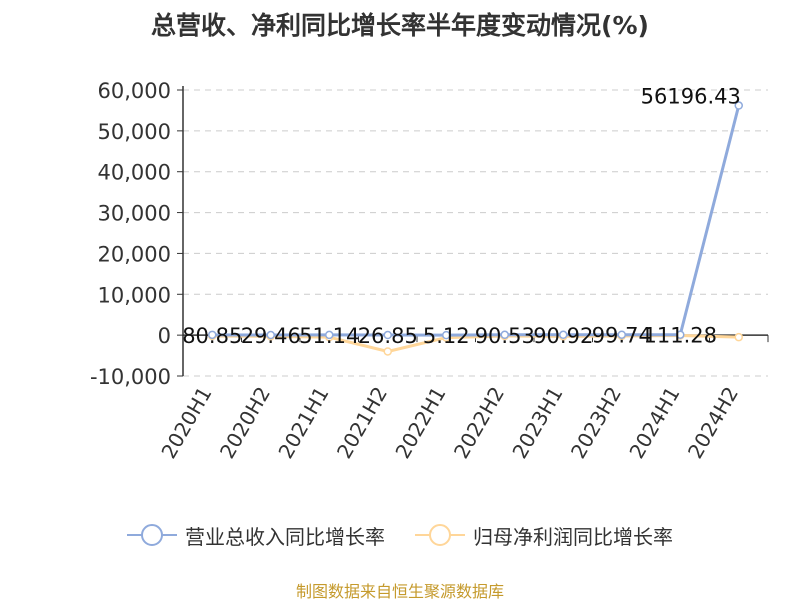 The width and height of the screenshot is (800, 602). I want to click on data-label: 51.14, so click(329, 336).